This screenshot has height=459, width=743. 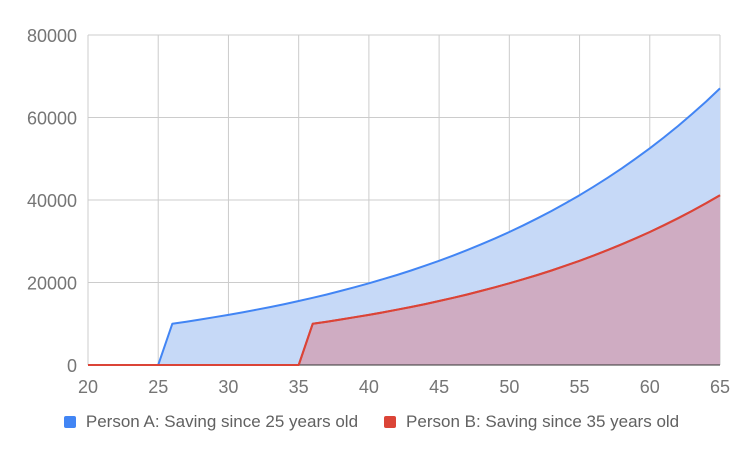 What do you see at coordinates (72, 366) in the screenshot?
I see `y-tick-label: 0` at bounding box center [72, 366].